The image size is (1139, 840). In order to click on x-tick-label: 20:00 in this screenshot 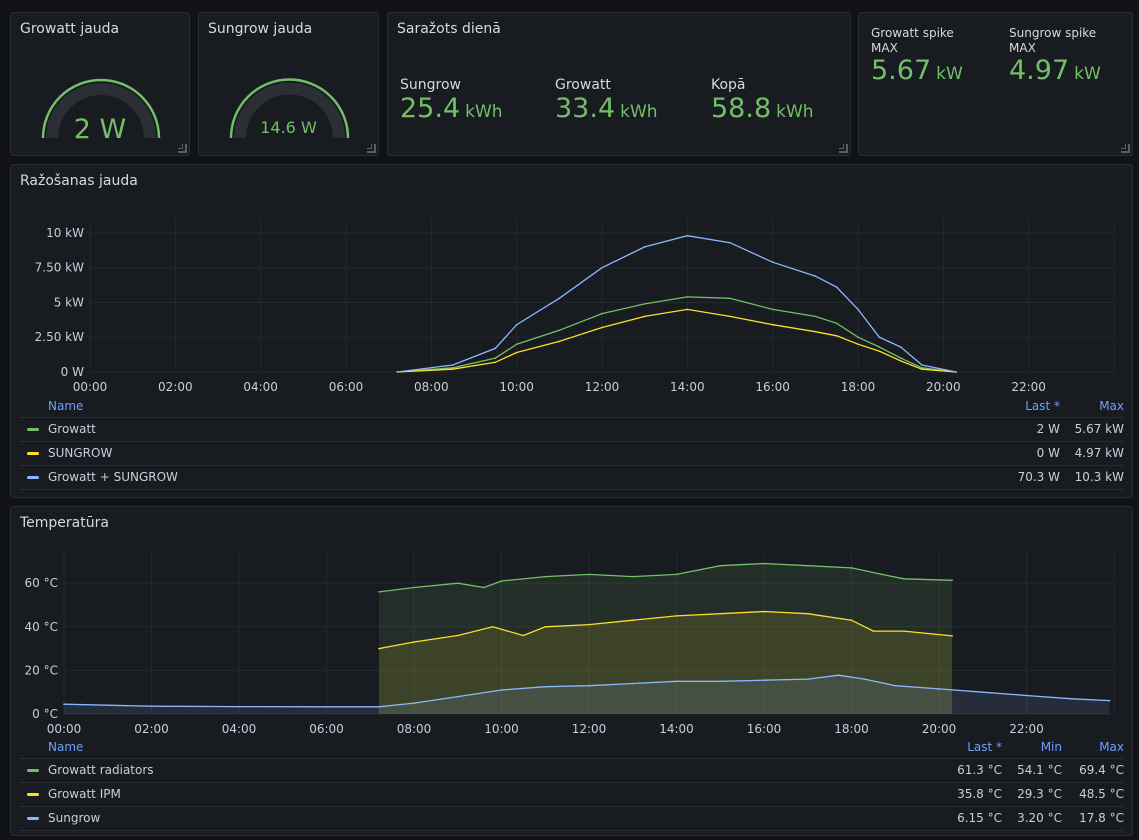, I will do `click(943, 387)`.